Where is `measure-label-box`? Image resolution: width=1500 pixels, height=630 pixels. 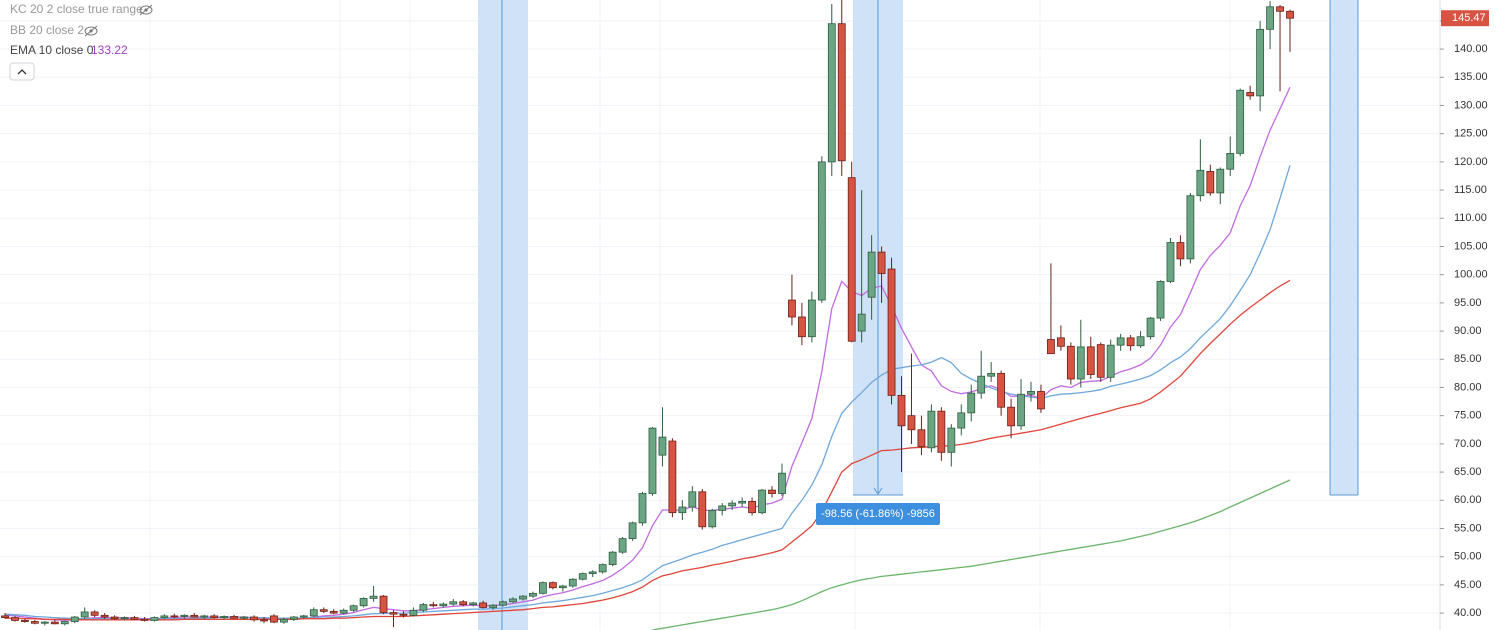
measure-label-box is located at coordinates (878, 514).